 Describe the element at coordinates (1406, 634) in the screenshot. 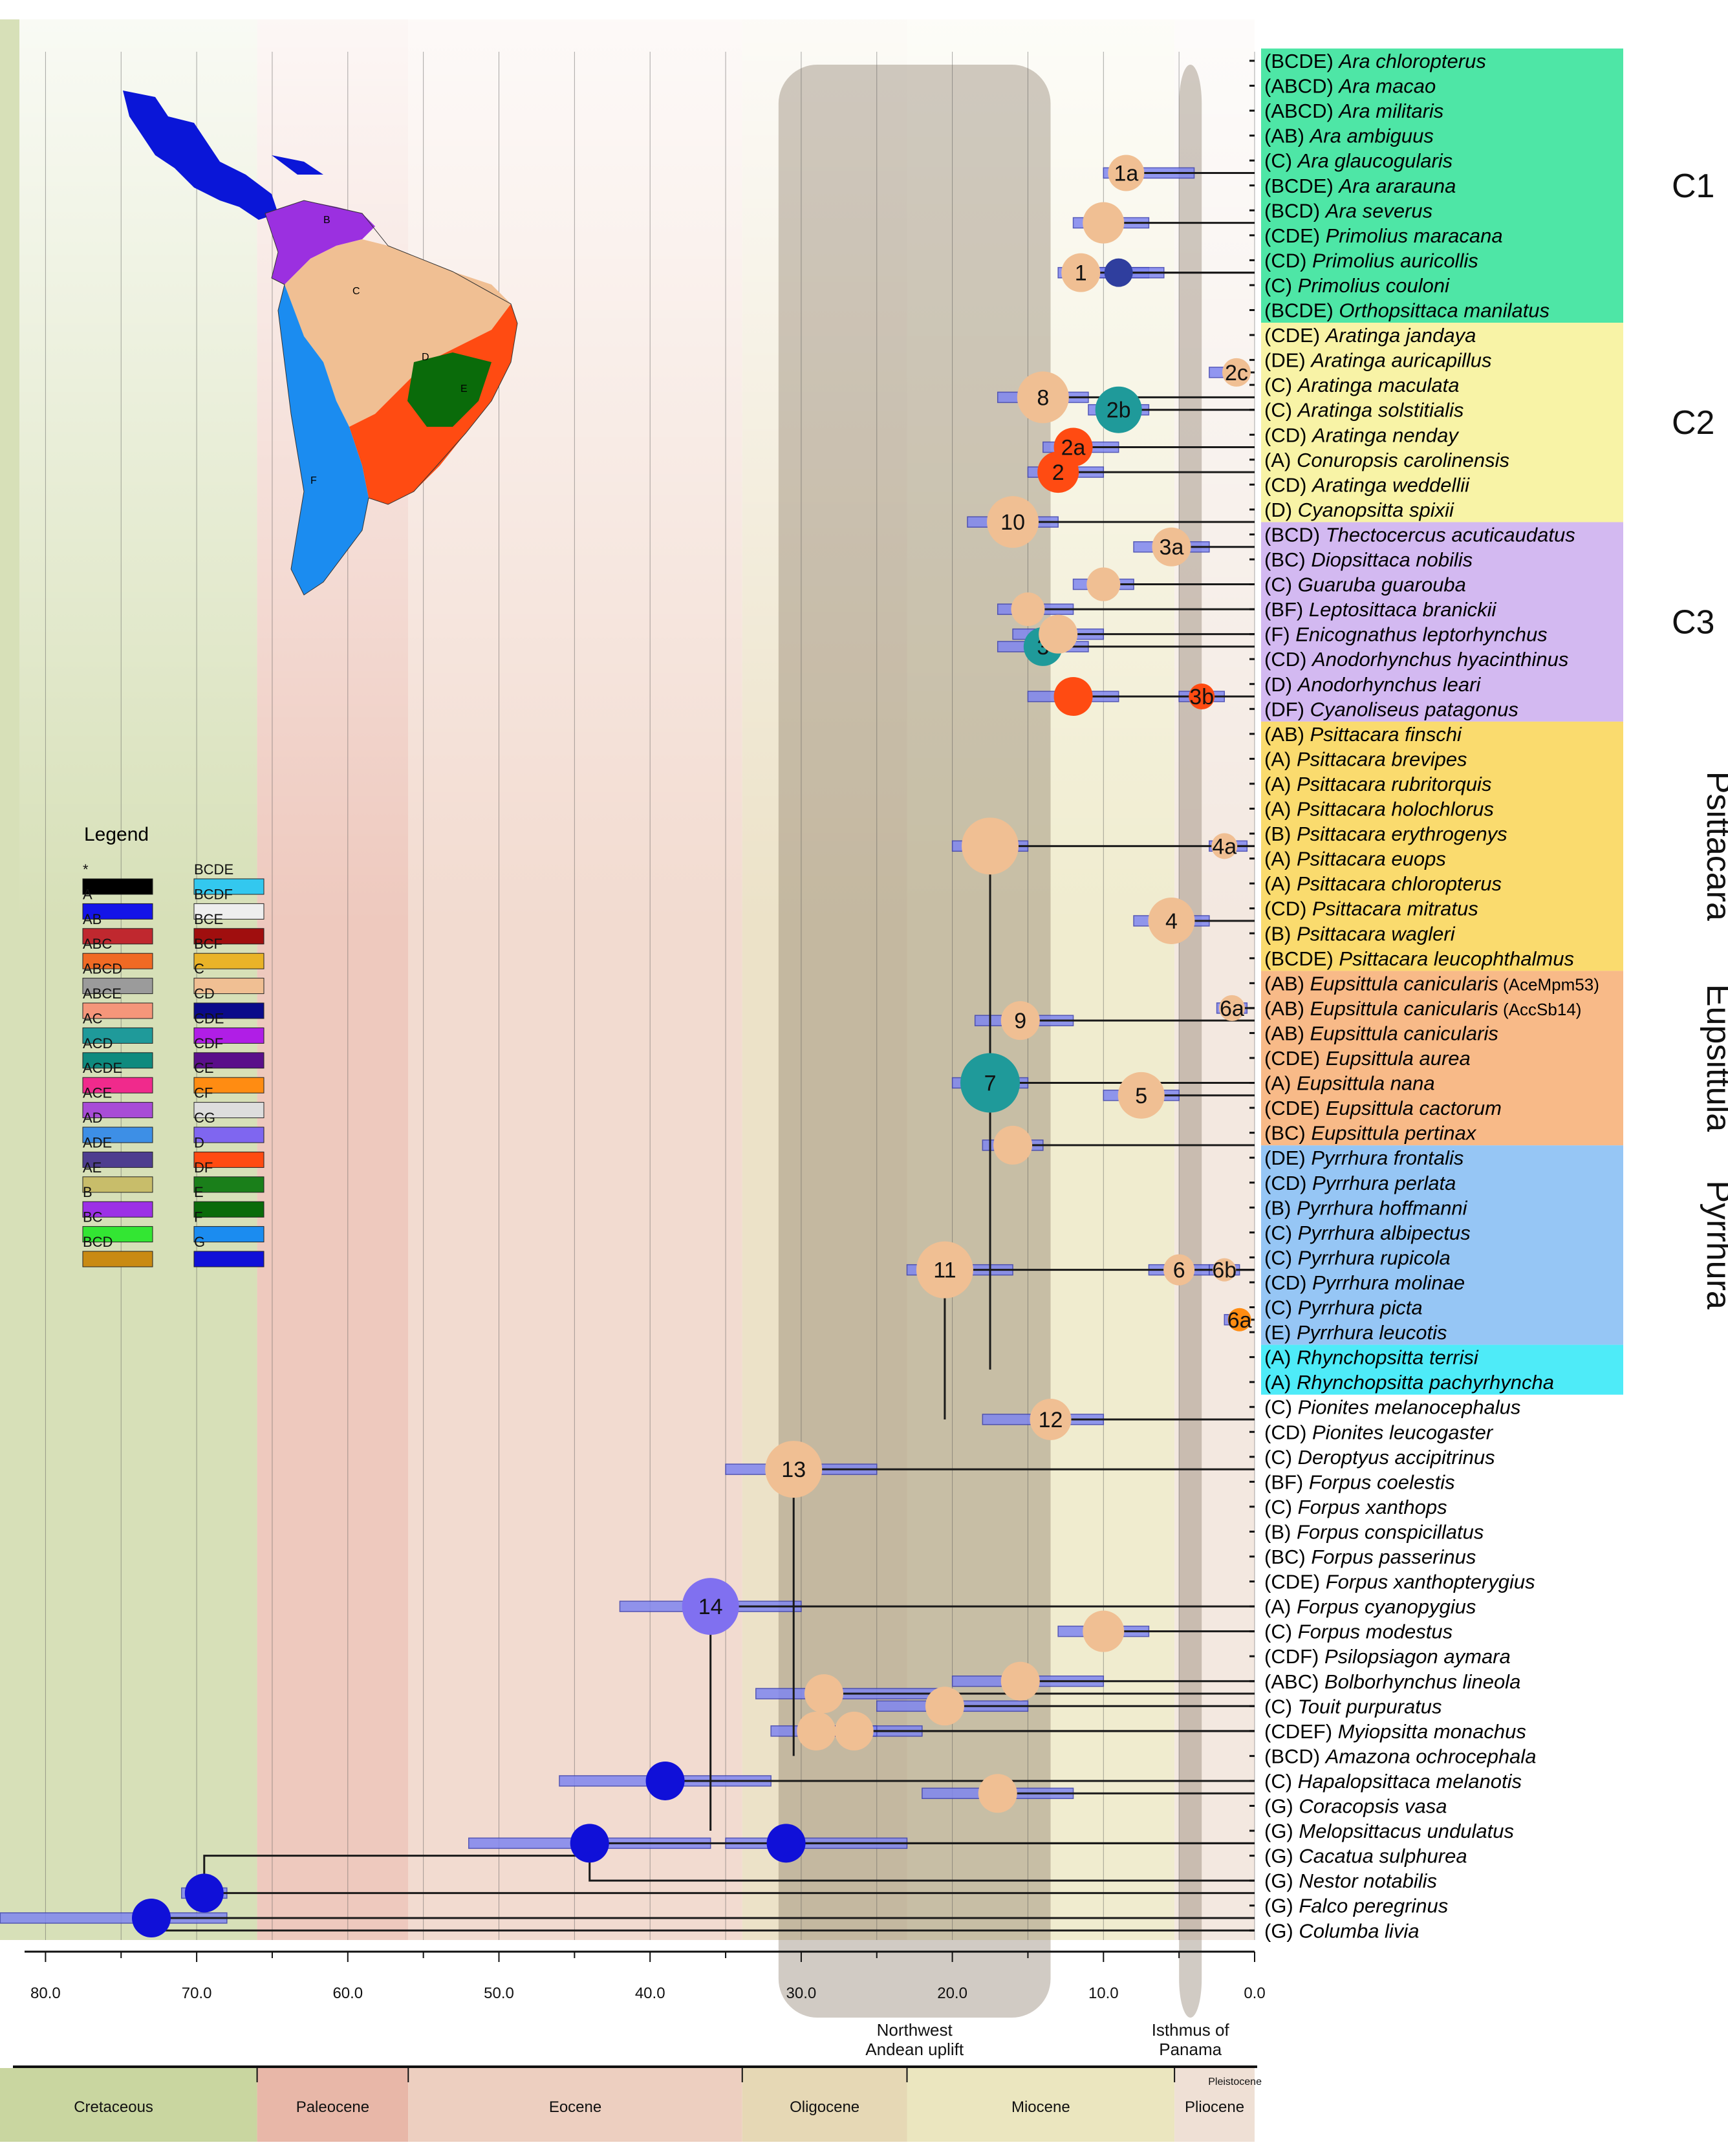

I see `taxon-label: (F) Enicognathus leptorhynchus` at that location.